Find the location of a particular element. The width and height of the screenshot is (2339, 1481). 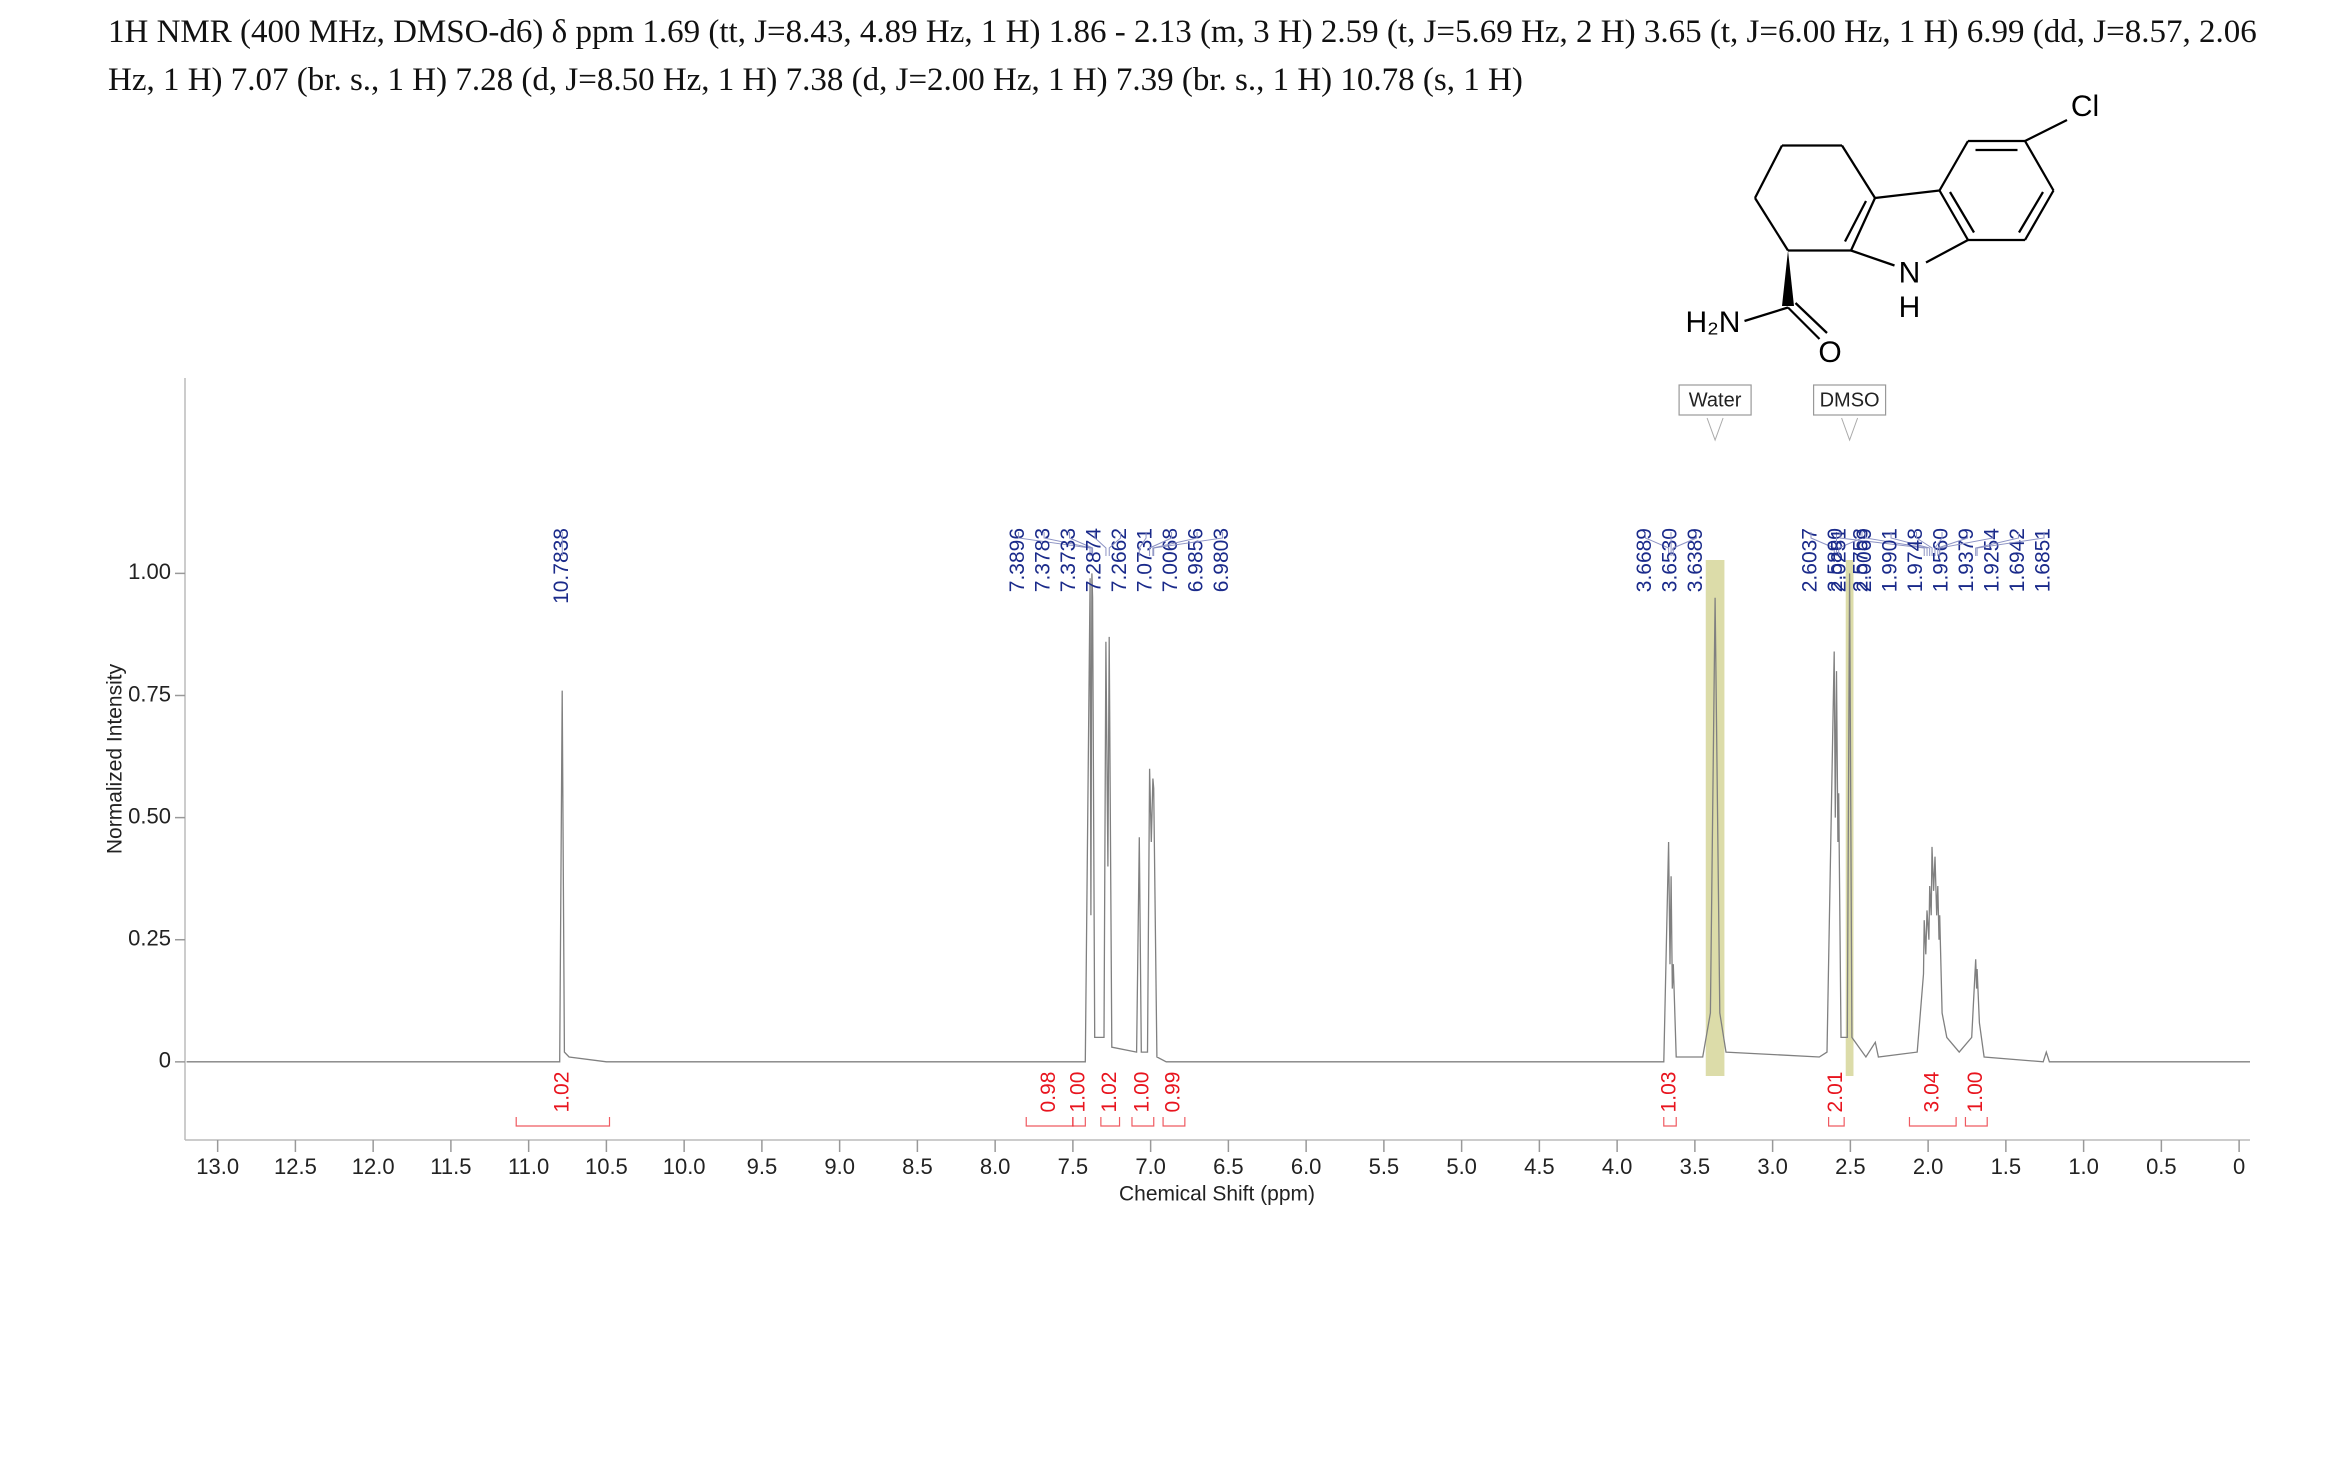

peak-label: 7.3896 is located at coordinates (1017, 560).